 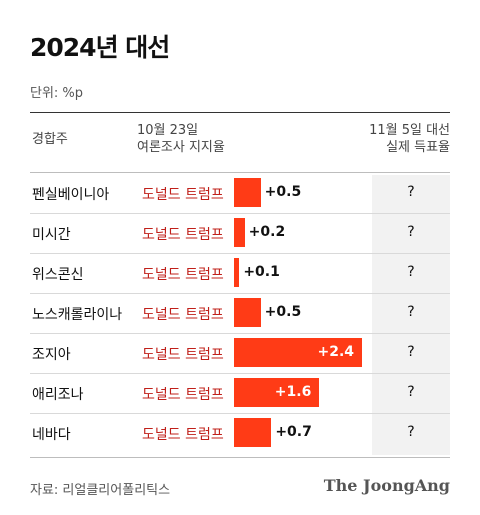 What do you see at coordinates (293, 392) in the screenshot?
I see `value-label: +1.6` at bounding box center [293, 392].